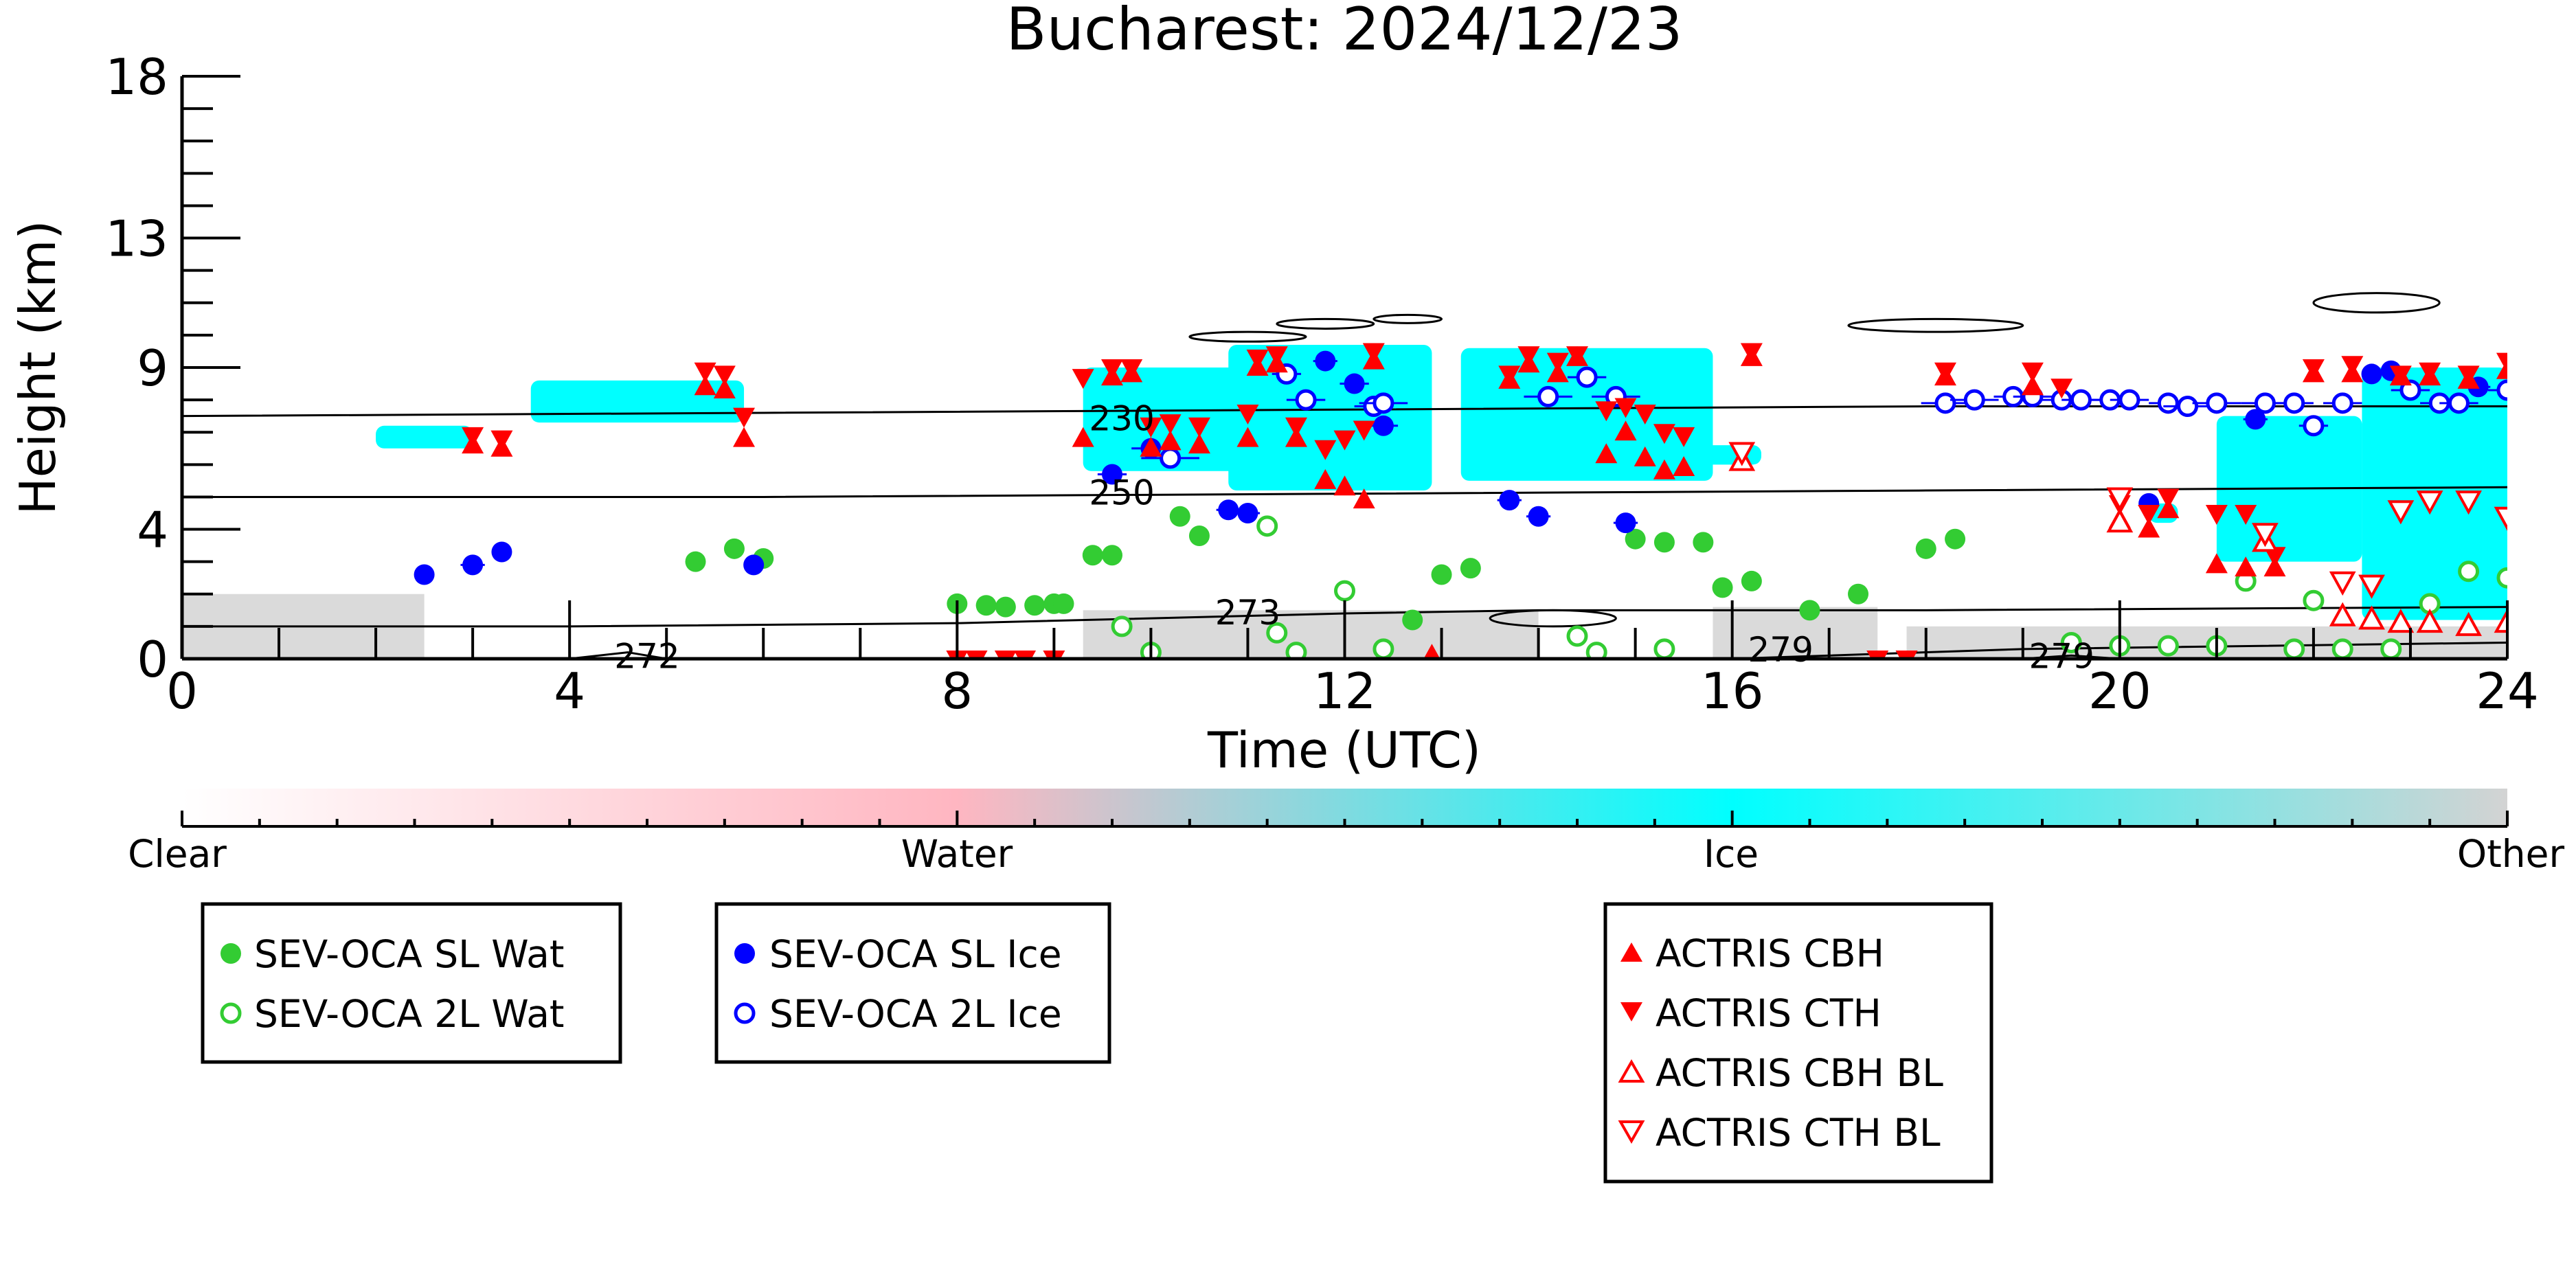 The image size is (2576, 1288). Describe the element at coordinates (152, 368) in the screenshot. I see `y-tick-label-9: 9` at that location.